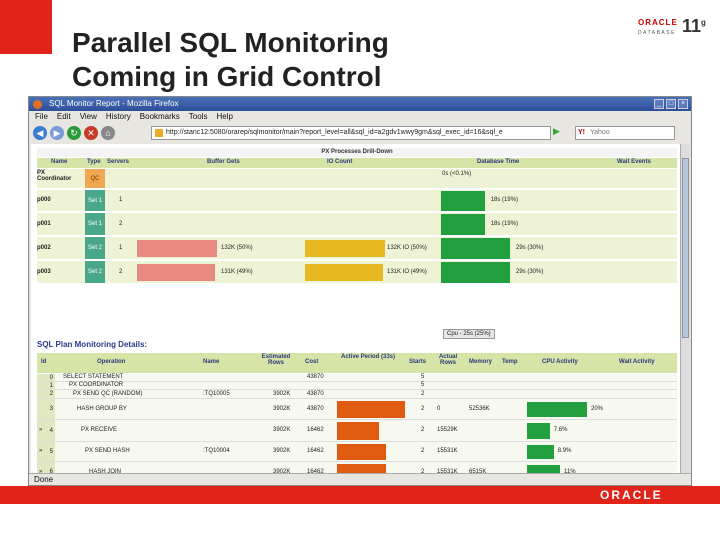  What do you see at coordinates (469, 334) in the screenshot?
I see `cpu-tooltip: Cpu - 25s (25%)` at bounding box center [469, 334].